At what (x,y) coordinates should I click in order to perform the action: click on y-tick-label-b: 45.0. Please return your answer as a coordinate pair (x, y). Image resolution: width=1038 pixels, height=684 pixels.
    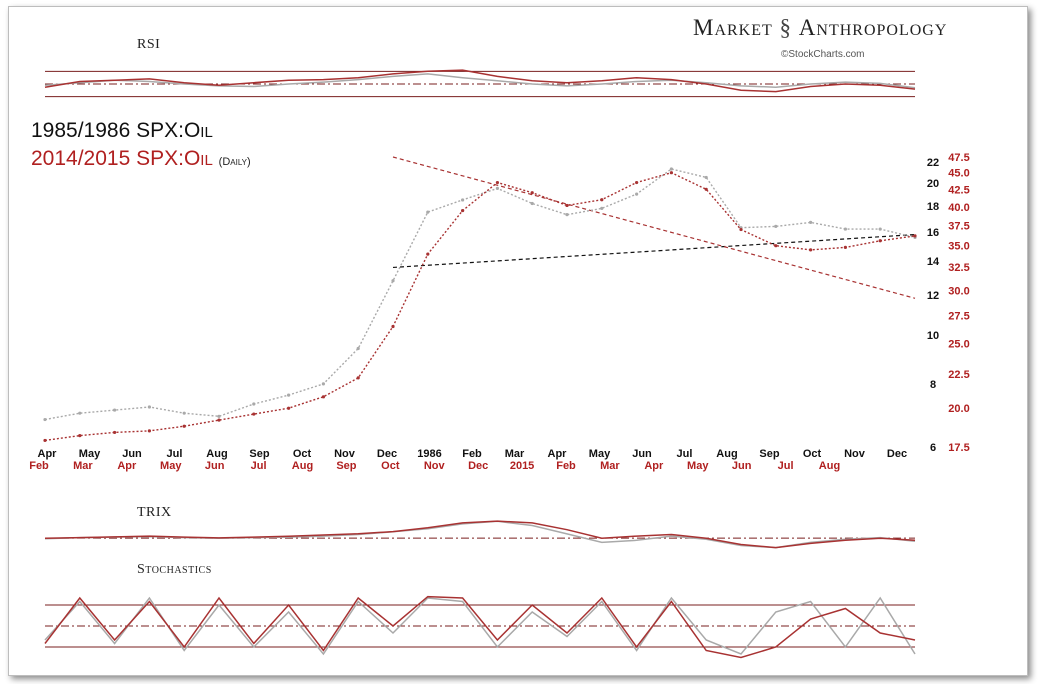
    Looking at the image, I should click on (958, 174).